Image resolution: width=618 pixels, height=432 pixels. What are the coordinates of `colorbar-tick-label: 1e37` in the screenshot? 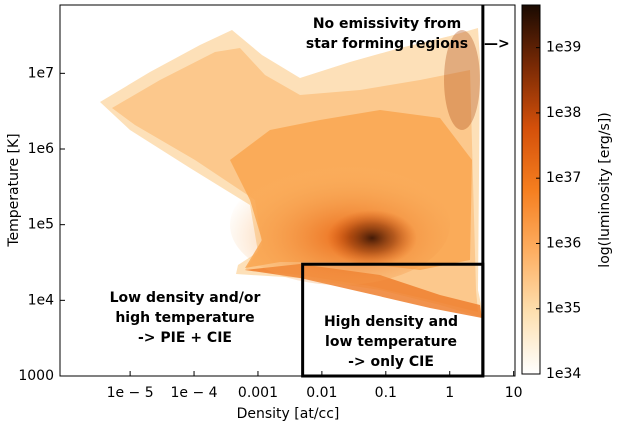 It's located at (563, 178).